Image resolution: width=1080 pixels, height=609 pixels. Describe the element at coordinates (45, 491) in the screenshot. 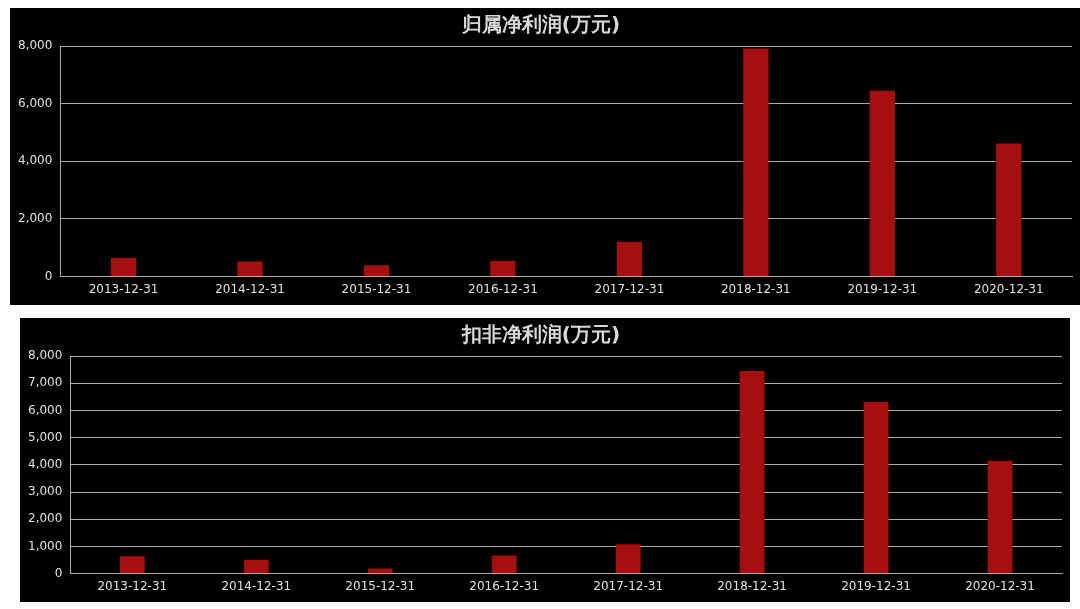

I see `y-tick-label: 3,000` at that location.